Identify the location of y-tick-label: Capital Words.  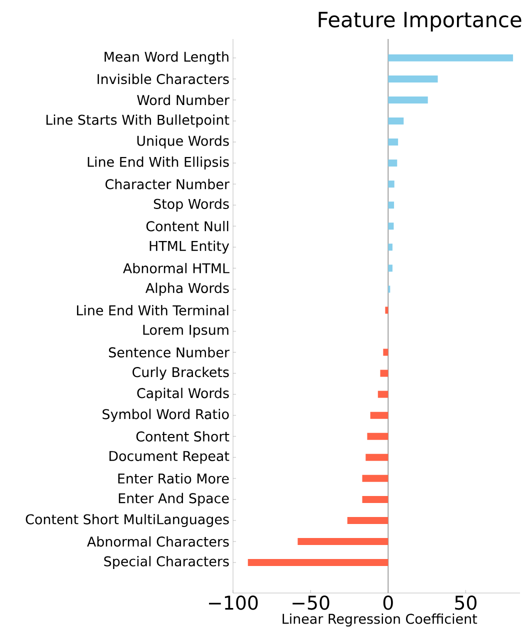
(183, 394).